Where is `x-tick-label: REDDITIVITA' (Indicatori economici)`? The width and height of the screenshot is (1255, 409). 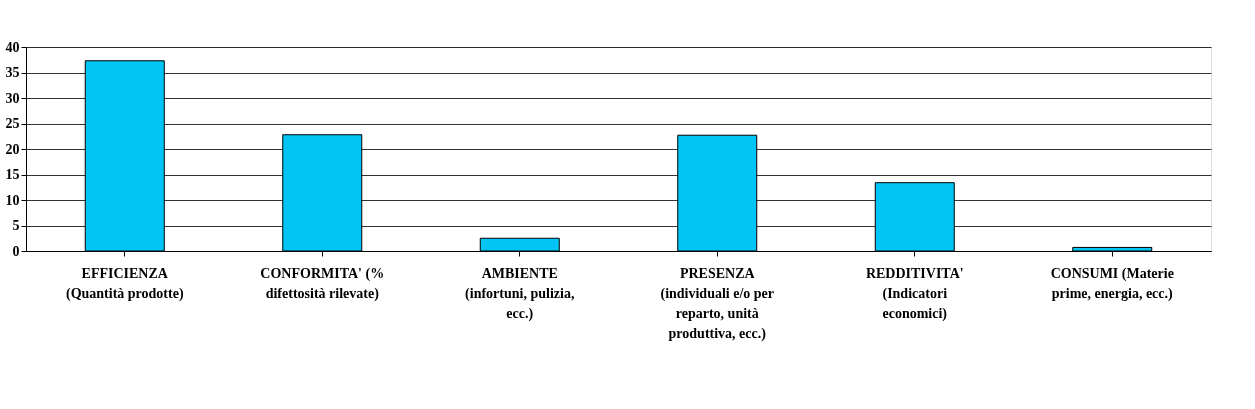 x-tick-label: REDDITIVITA' (Indicatori economici) is located at coordinates (914, 293).